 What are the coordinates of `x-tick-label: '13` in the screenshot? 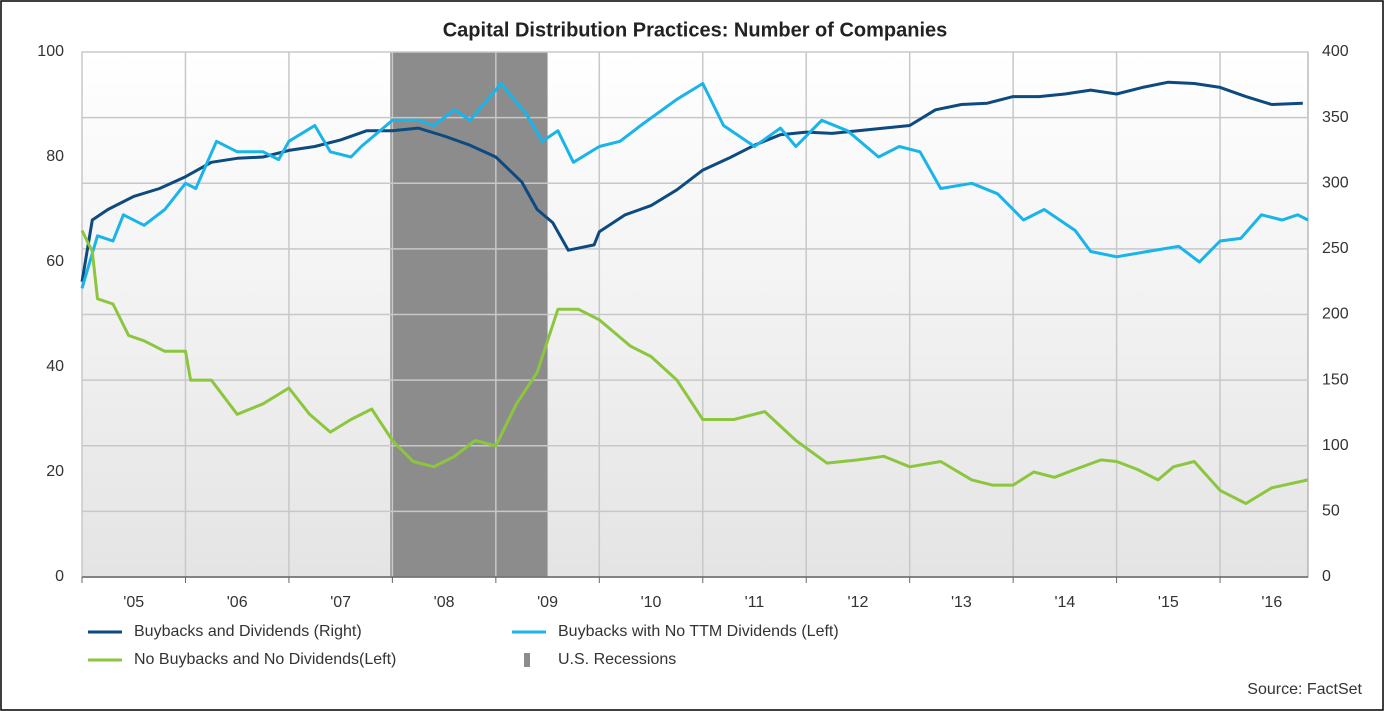 It's located at (961, 602).